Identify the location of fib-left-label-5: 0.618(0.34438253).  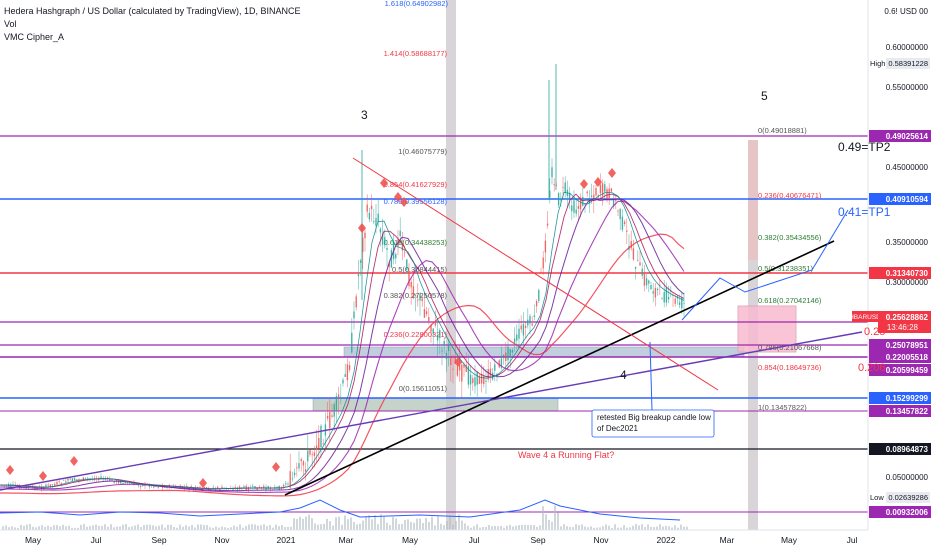
(416, 242).